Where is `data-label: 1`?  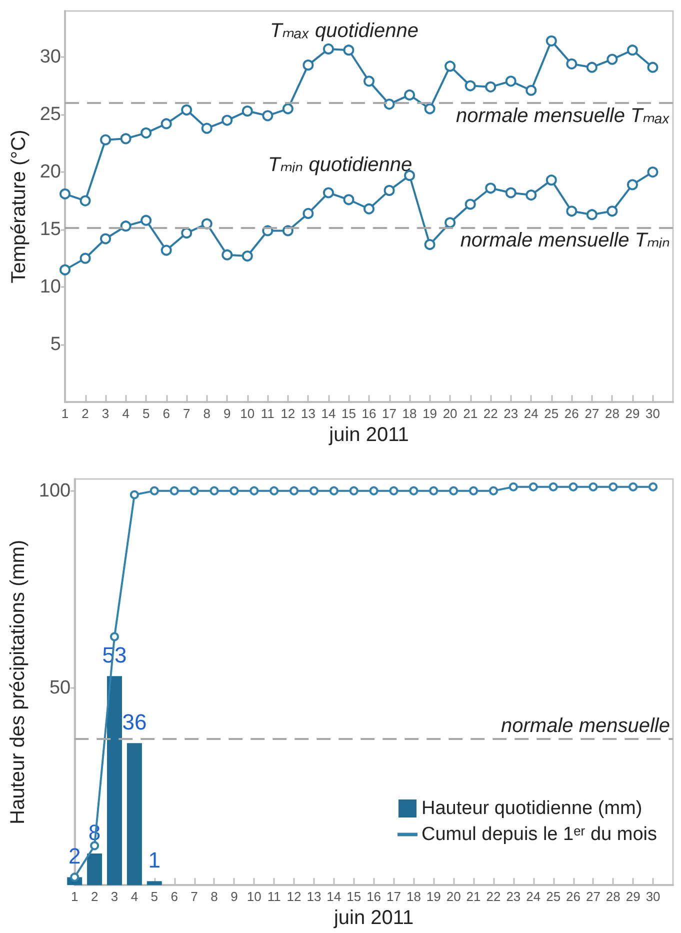 data-label: 1 is located at coordinates (154, 860).